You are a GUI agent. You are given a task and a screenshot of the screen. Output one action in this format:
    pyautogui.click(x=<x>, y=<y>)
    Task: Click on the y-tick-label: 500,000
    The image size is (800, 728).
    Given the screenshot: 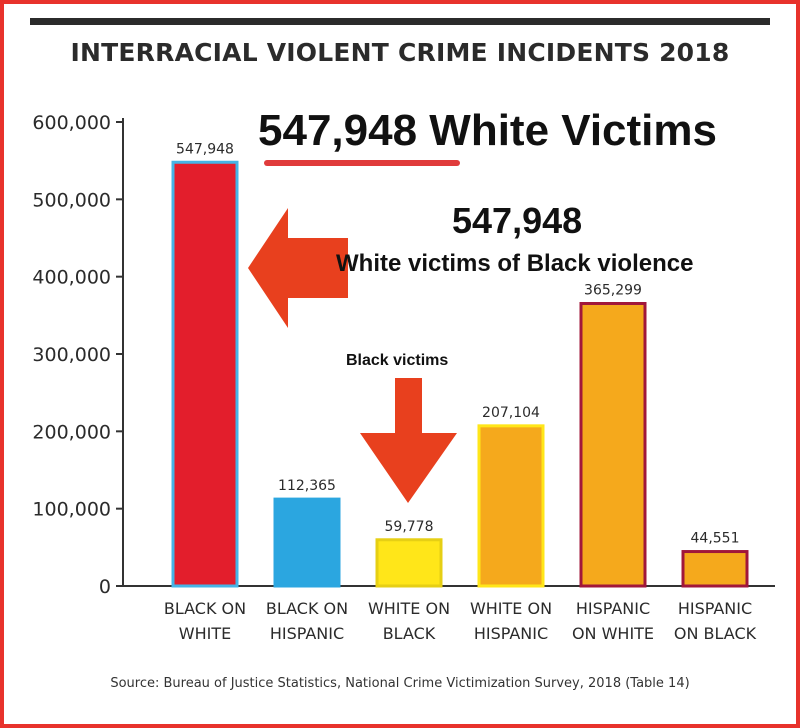 What is the action you would take?
    pyautogui.click(x=71, y=200)
    